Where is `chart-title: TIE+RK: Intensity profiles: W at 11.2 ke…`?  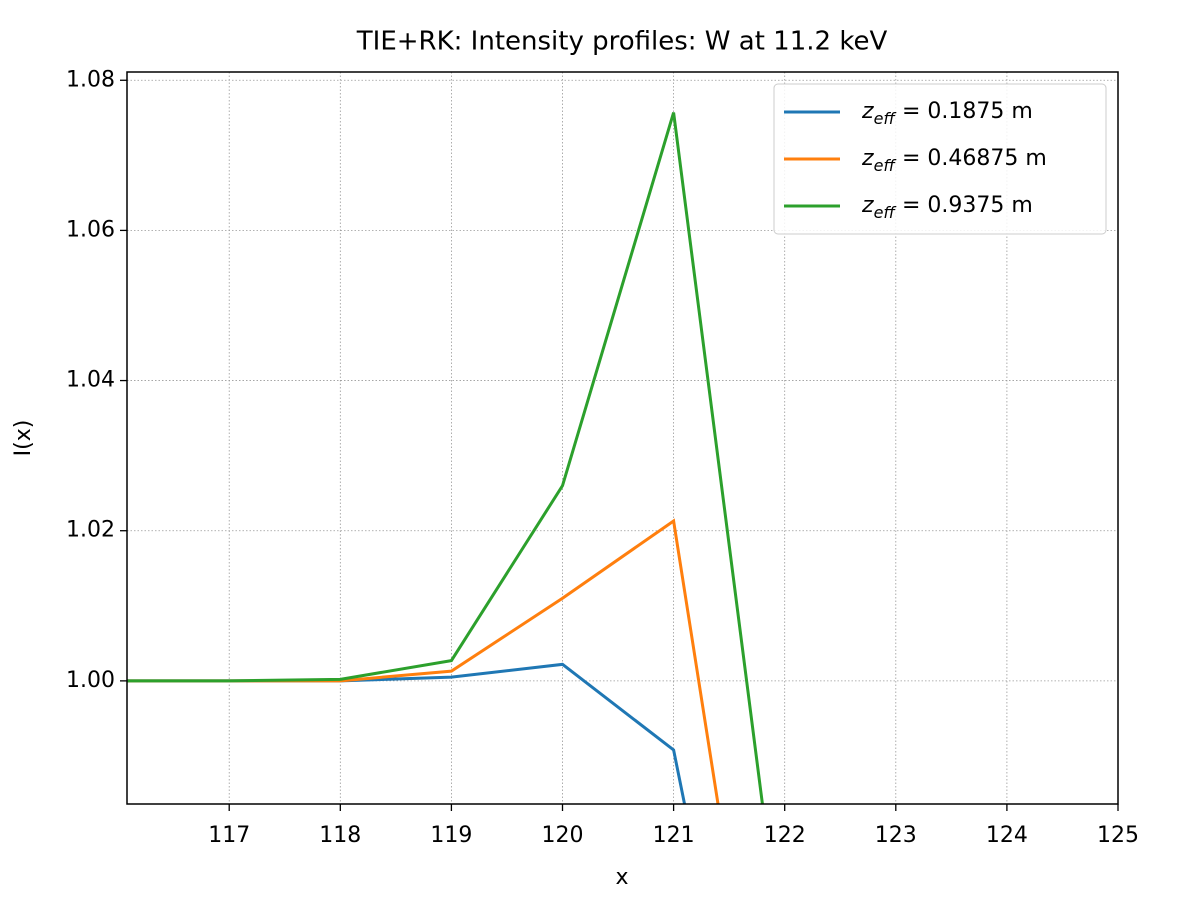
chart-title: TIE+RK: Intensity profiles: W at 11.2 ke… is located at coordinates (622, 42).